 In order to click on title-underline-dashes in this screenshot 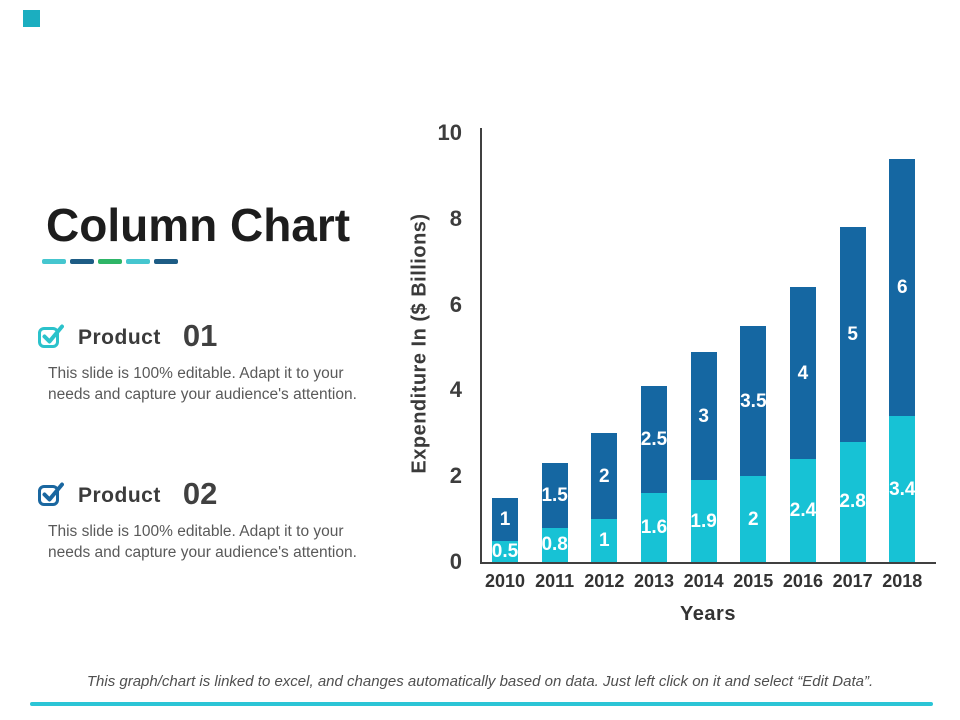, I will do `click(110, 261)`.